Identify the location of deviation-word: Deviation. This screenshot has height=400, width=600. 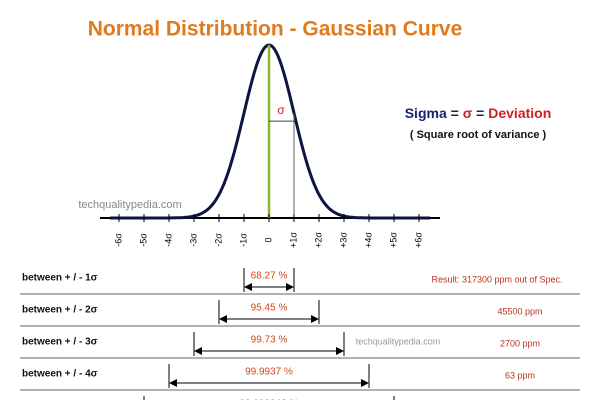
(519, 113).